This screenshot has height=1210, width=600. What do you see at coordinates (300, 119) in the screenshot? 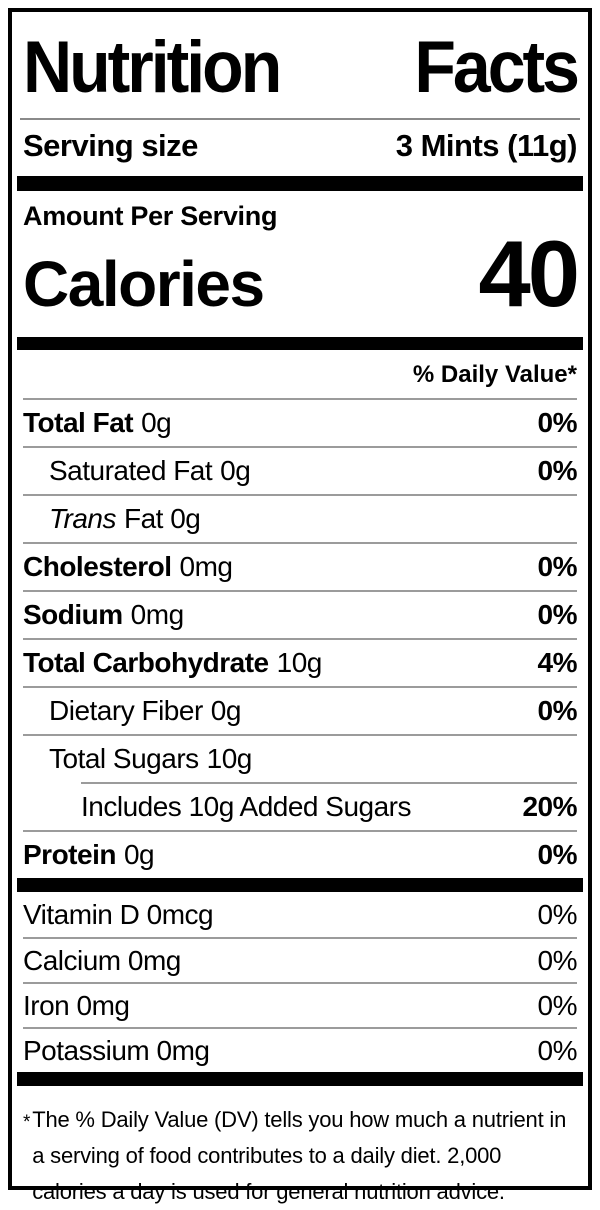
I see `title-divider` at bounding box center [300, 119].